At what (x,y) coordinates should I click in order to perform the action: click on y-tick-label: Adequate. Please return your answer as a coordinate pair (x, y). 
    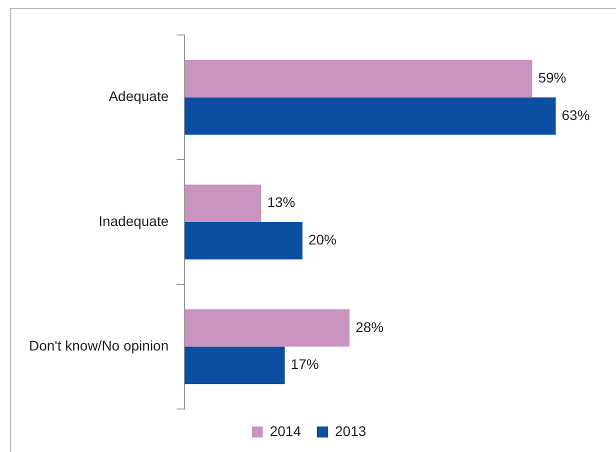
    Looking at the image, I should click on (138, 96).